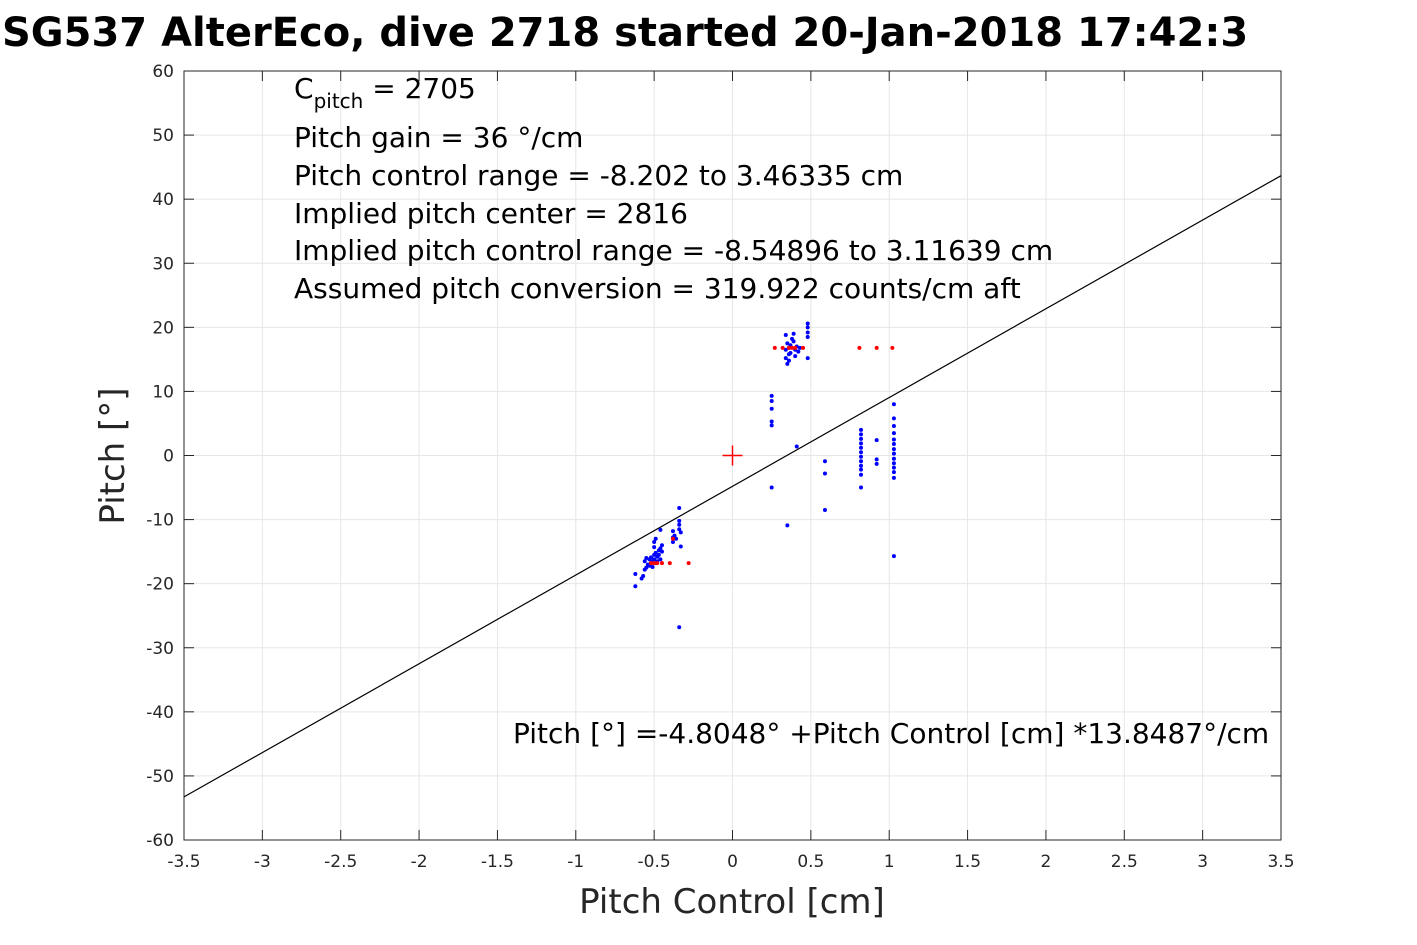 Image resolution: width=1417 pixels, height=945 pixels. Describe the element at coordinates (160, 841) in the screenshot. I see `y-tick-label: -60` at that location.